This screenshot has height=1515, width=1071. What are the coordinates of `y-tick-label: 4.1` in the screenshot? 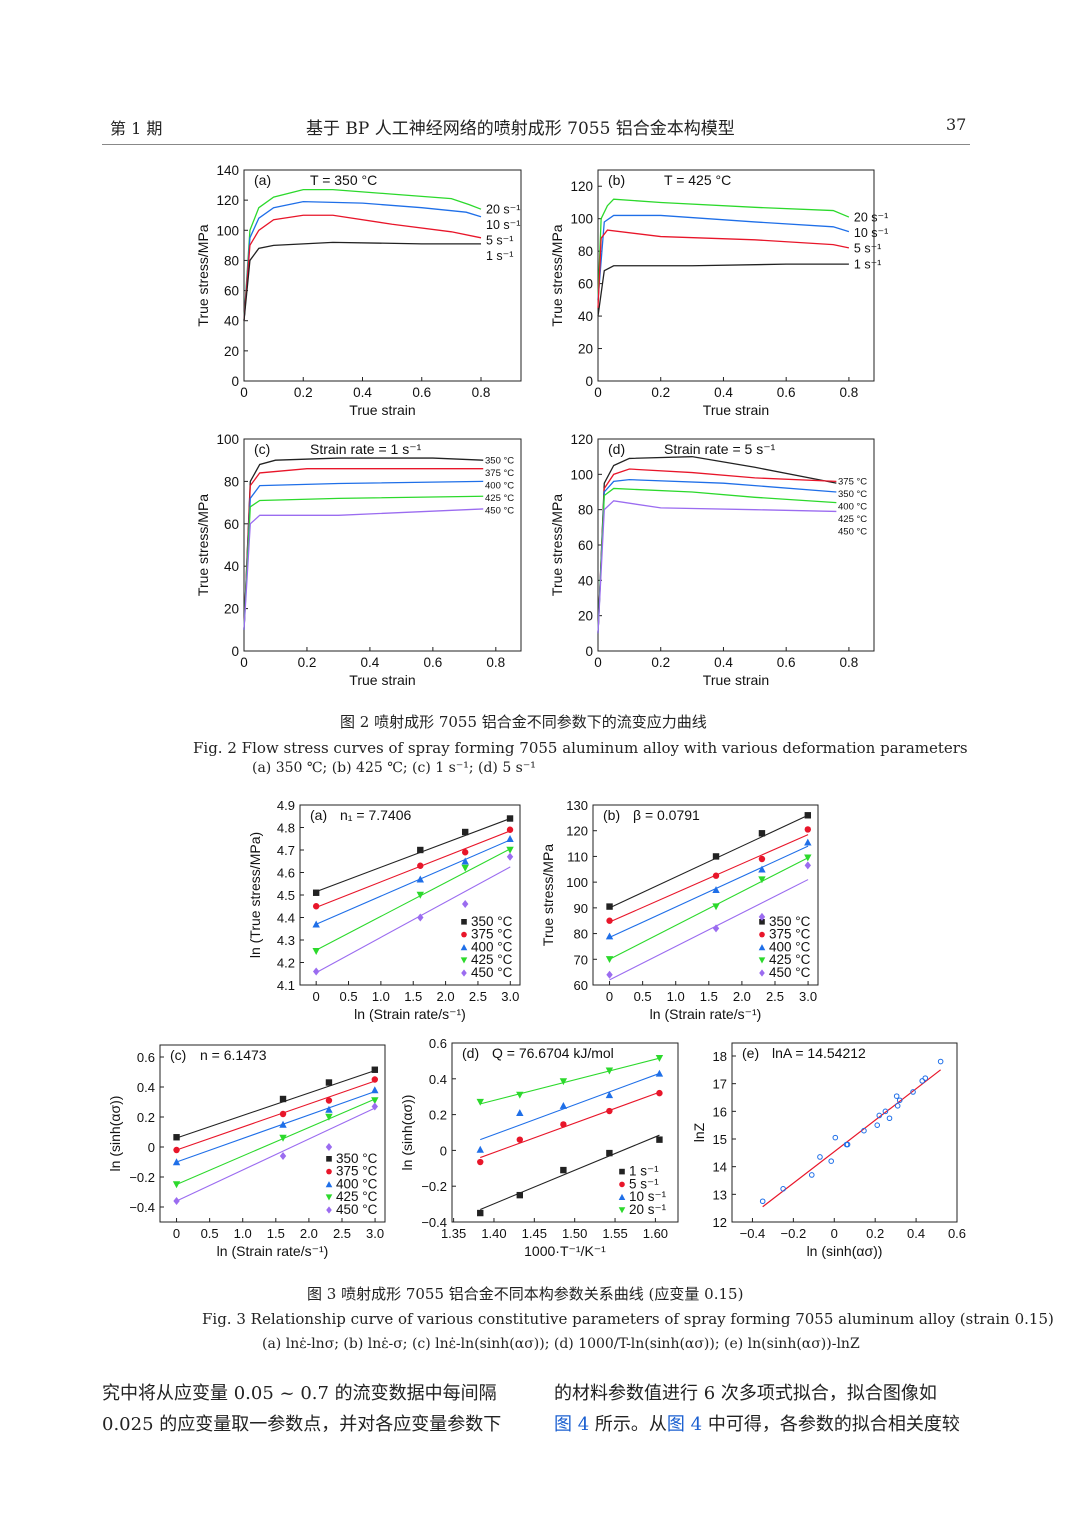 It's located at (286, 985).